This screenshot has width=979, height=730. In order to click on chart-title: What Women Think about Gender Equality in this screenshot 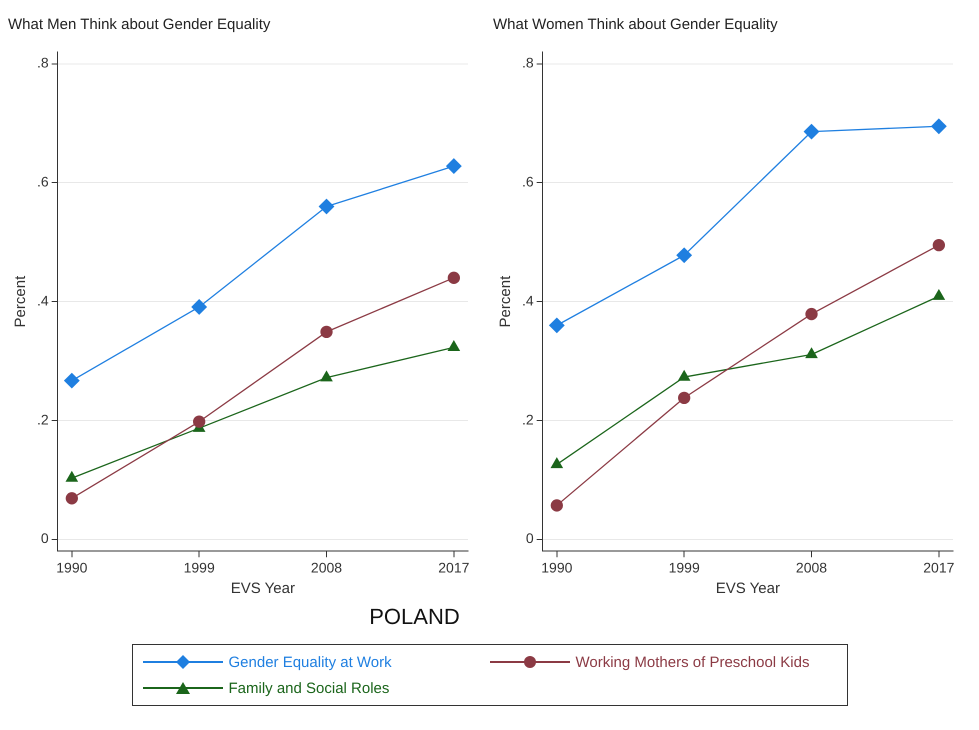, I will do `click(635, 25)`.